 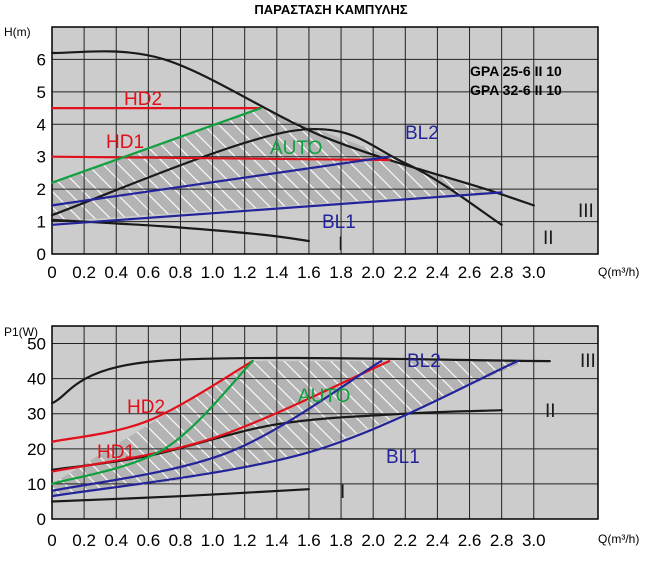 I want to click on y-tick-label: 50, so click(x=36, y=344).